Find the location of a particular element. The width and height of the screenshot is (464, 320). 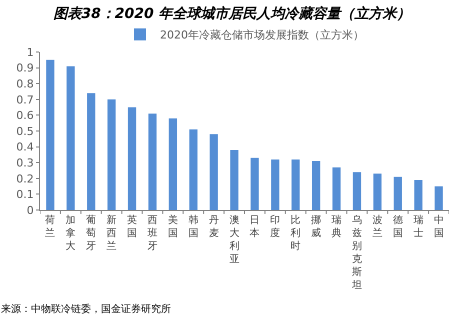

x-tick-label: 乌兹别克斯坦 is located at coordinates (356, 252).